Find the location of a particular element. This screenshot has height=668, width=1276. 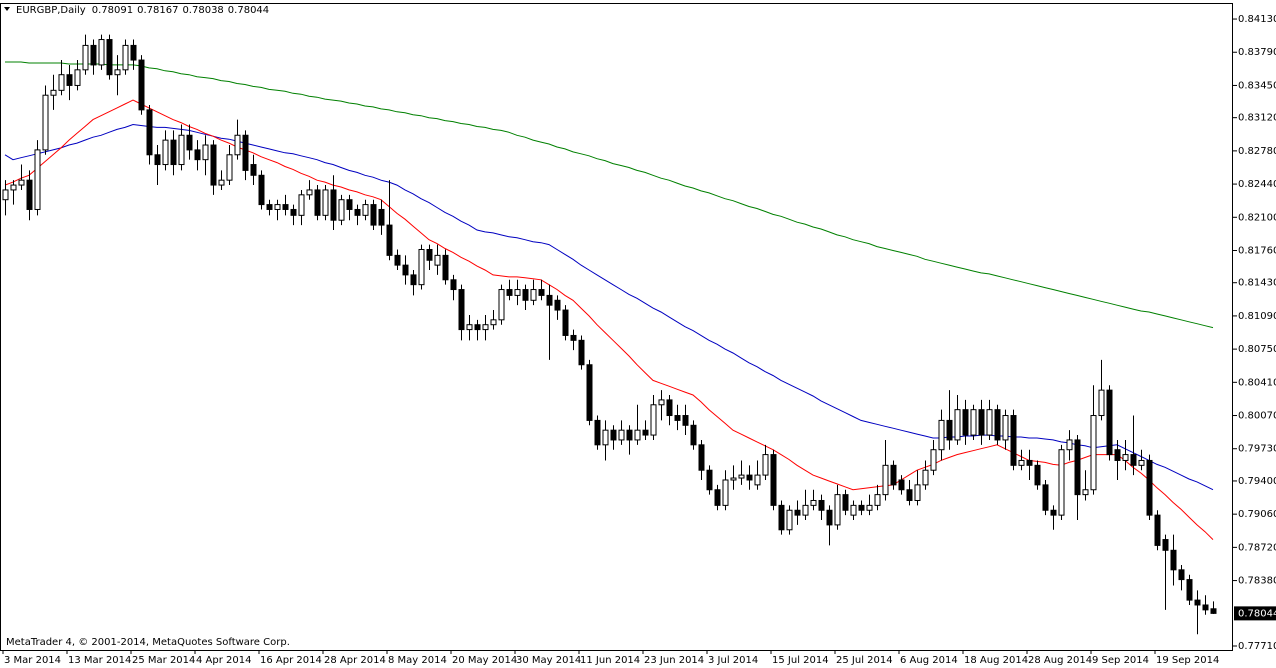

price-box-label: 0.78044 is located at coordinates (1257, 613).